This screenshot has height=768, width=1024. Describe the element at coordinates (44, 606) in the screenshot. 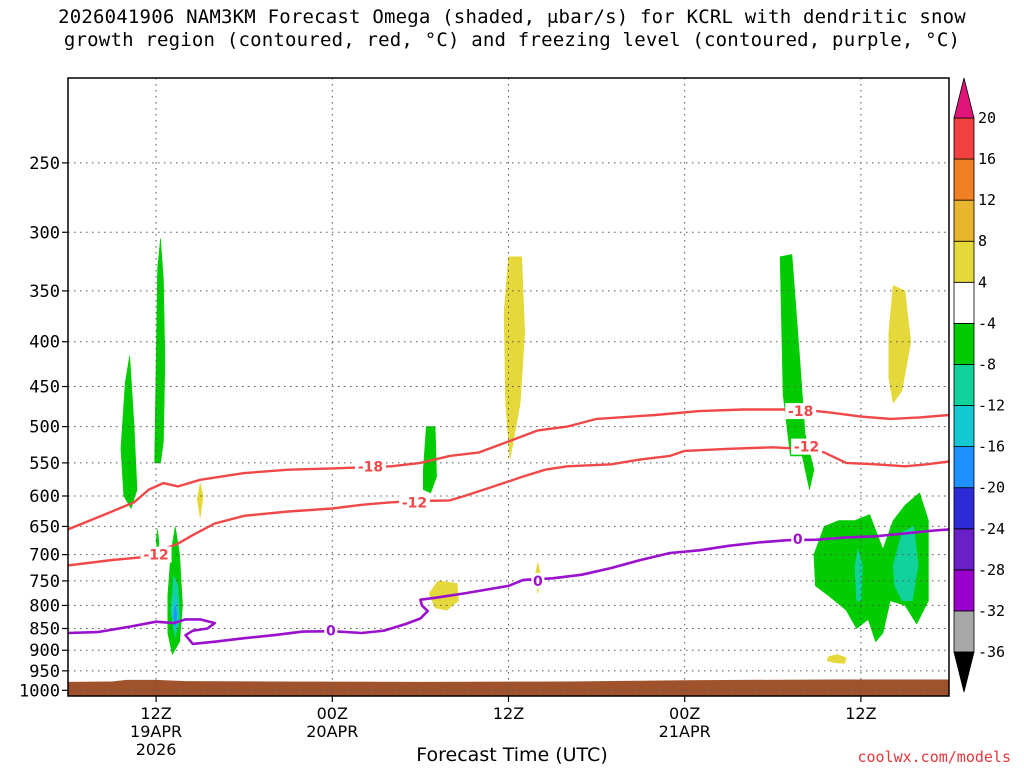

I see `y-tick-label-800: 800` at that location.